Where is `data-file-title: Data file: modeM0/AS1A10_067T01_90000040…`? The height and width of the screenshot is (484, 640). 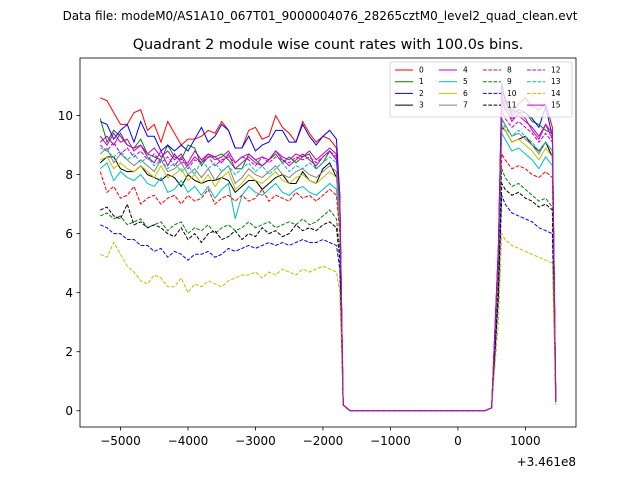
data-file-title: Data file: modeM0/AS1A10_067T01_90000040… is located at coordinates (320, 16).